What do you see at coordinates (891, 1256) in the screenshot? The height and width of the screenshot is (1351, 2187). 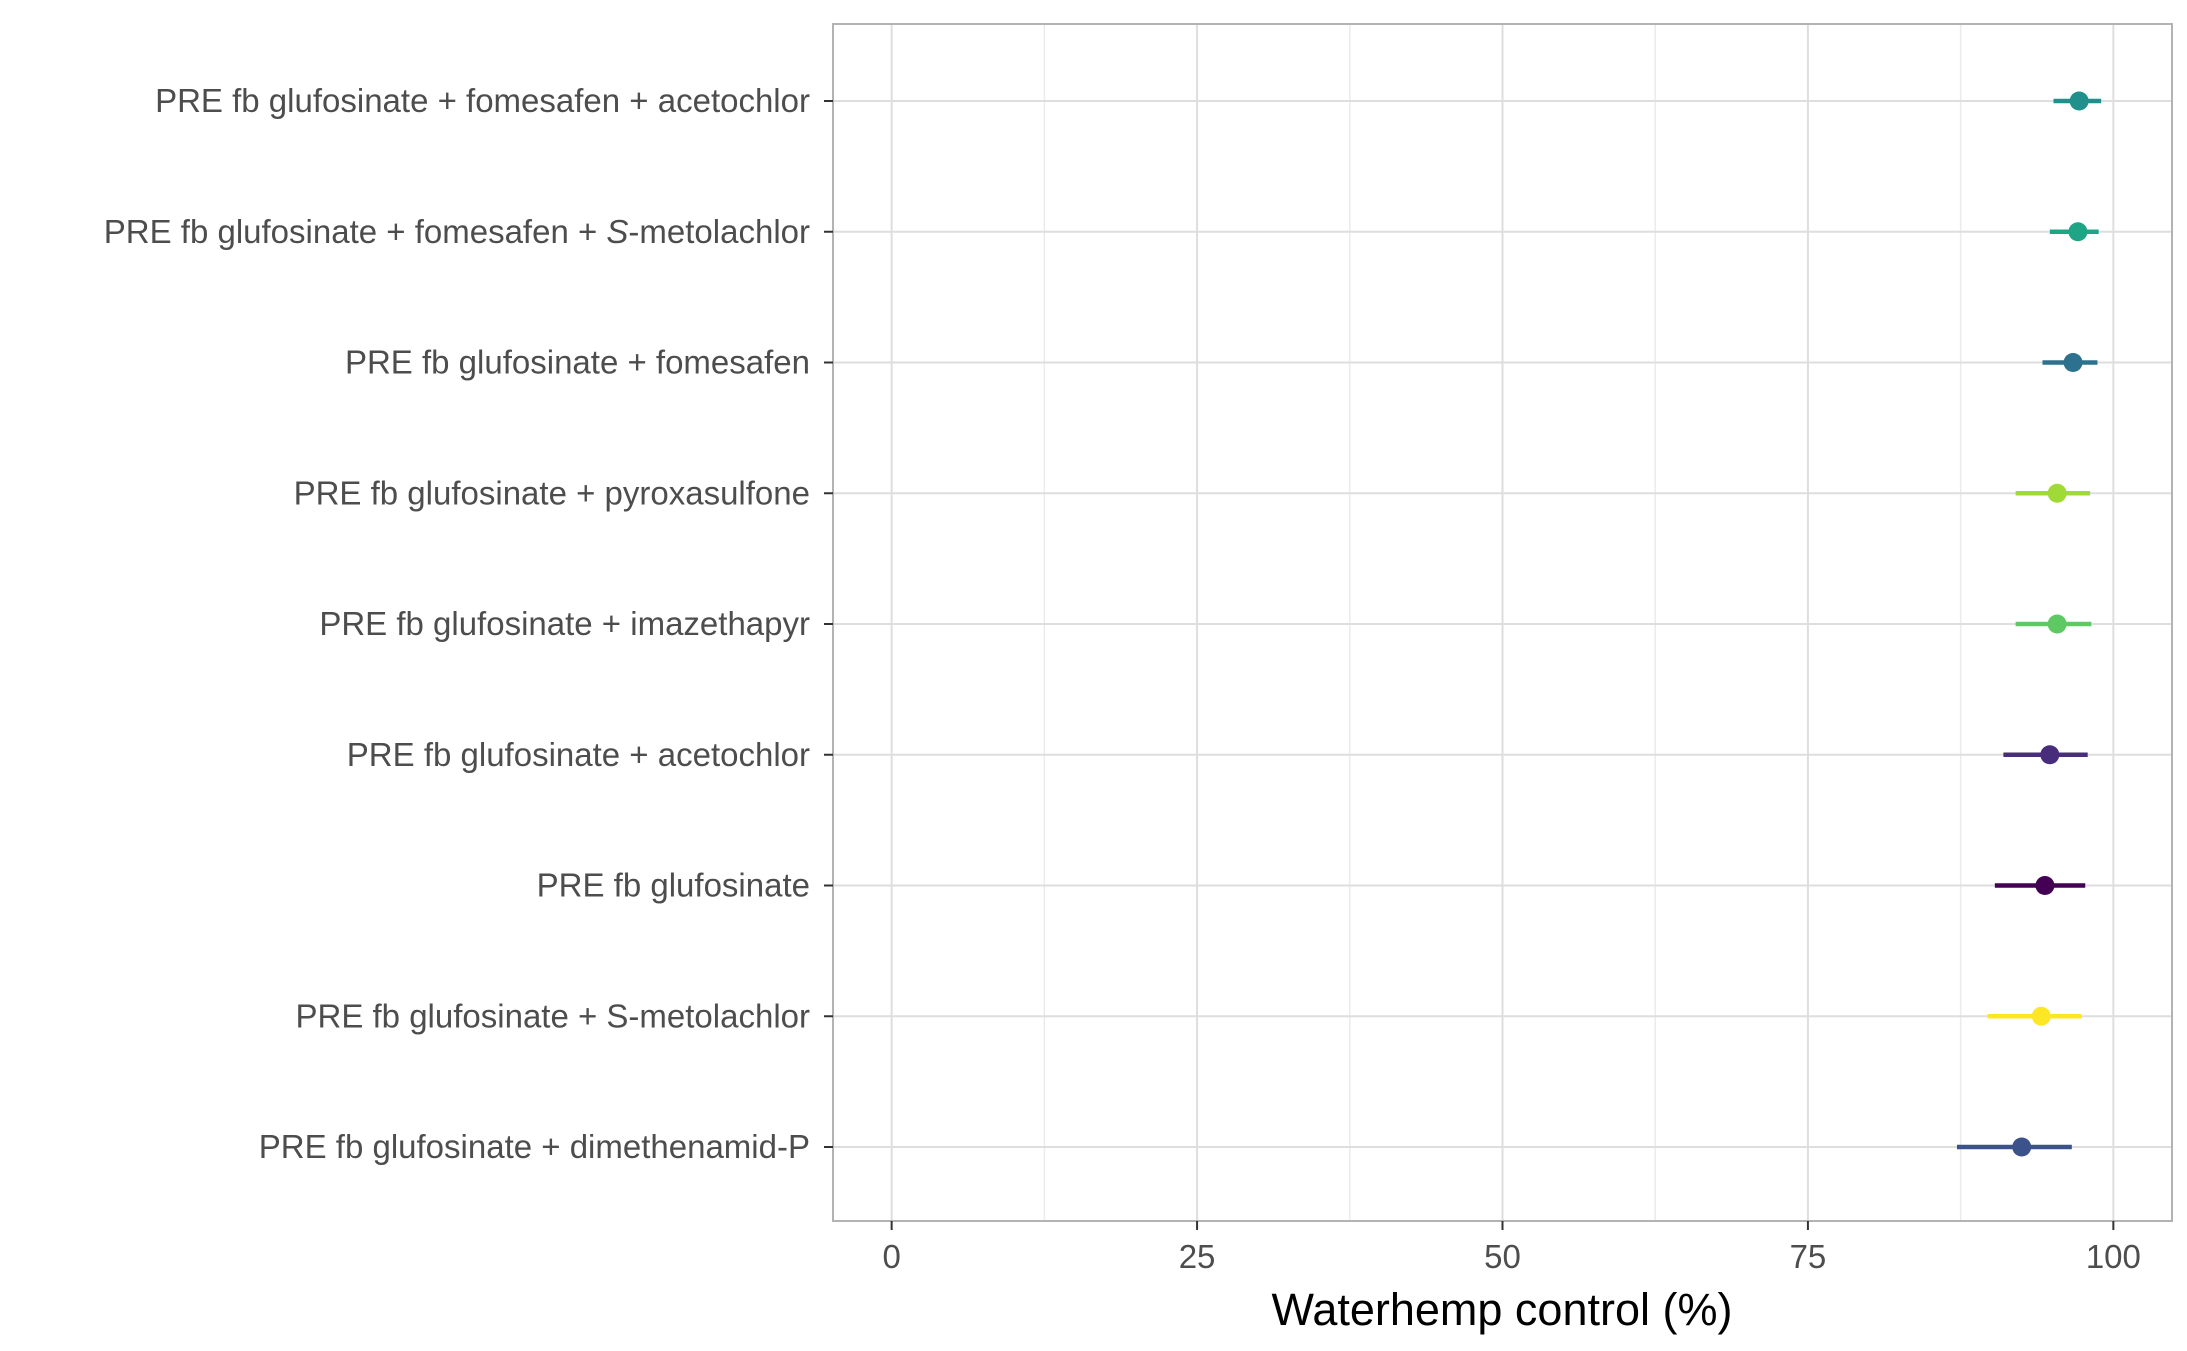 I see `x-tick-label: 0` at bounding box center [891, 1256].